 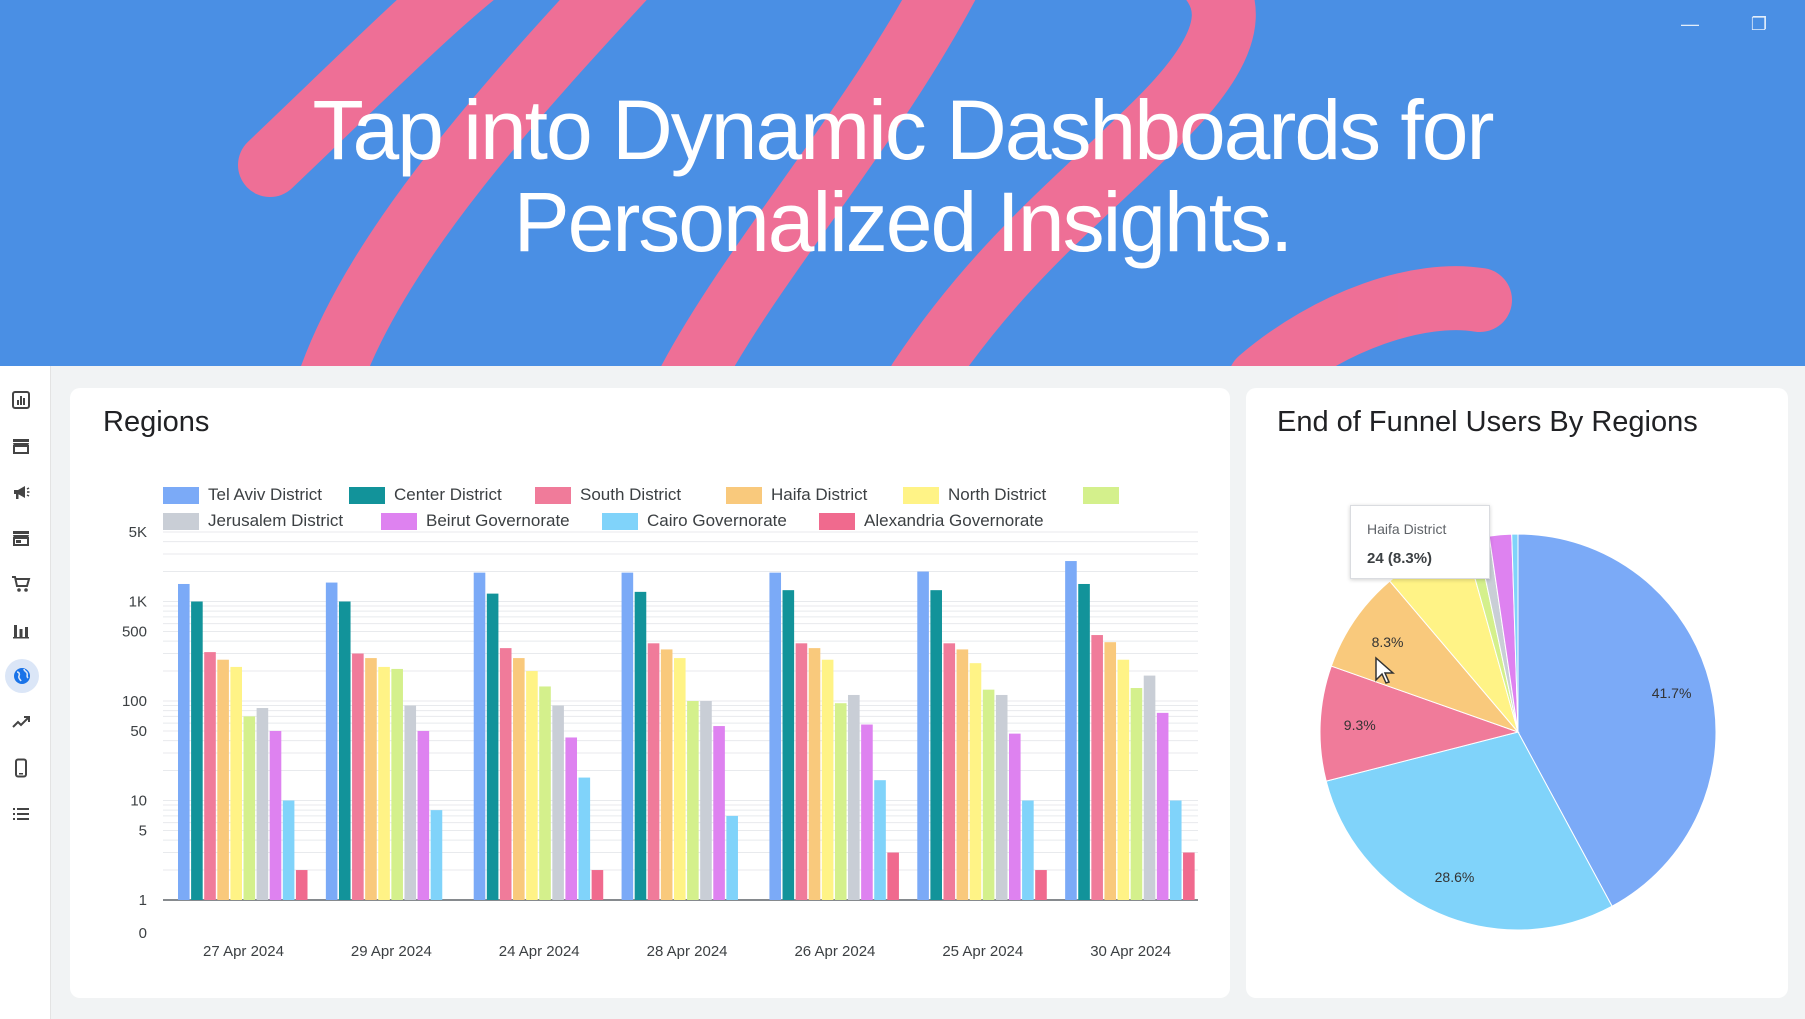 What do you see at coordinates (974, 495) in the screenshot?
I see `legend-item-north-district: North District` at bounding box center [974, 495].